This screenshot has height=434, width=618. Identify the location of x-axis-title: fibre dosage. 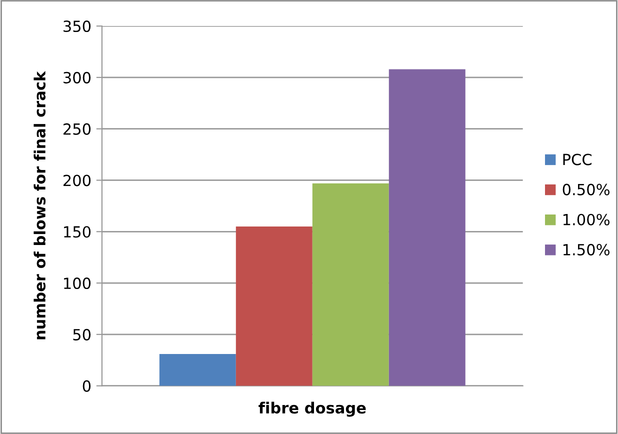
(312, 409).